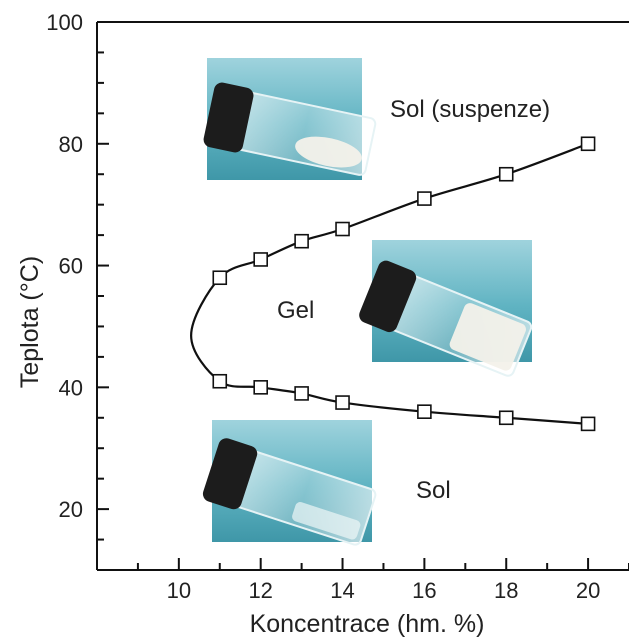 The width and height of the screenshot is (629, 639). What do you see at coordinates (71, 144) in the screenshot?
I see `y-tick-label: 80` at bounding box center [71, 144].